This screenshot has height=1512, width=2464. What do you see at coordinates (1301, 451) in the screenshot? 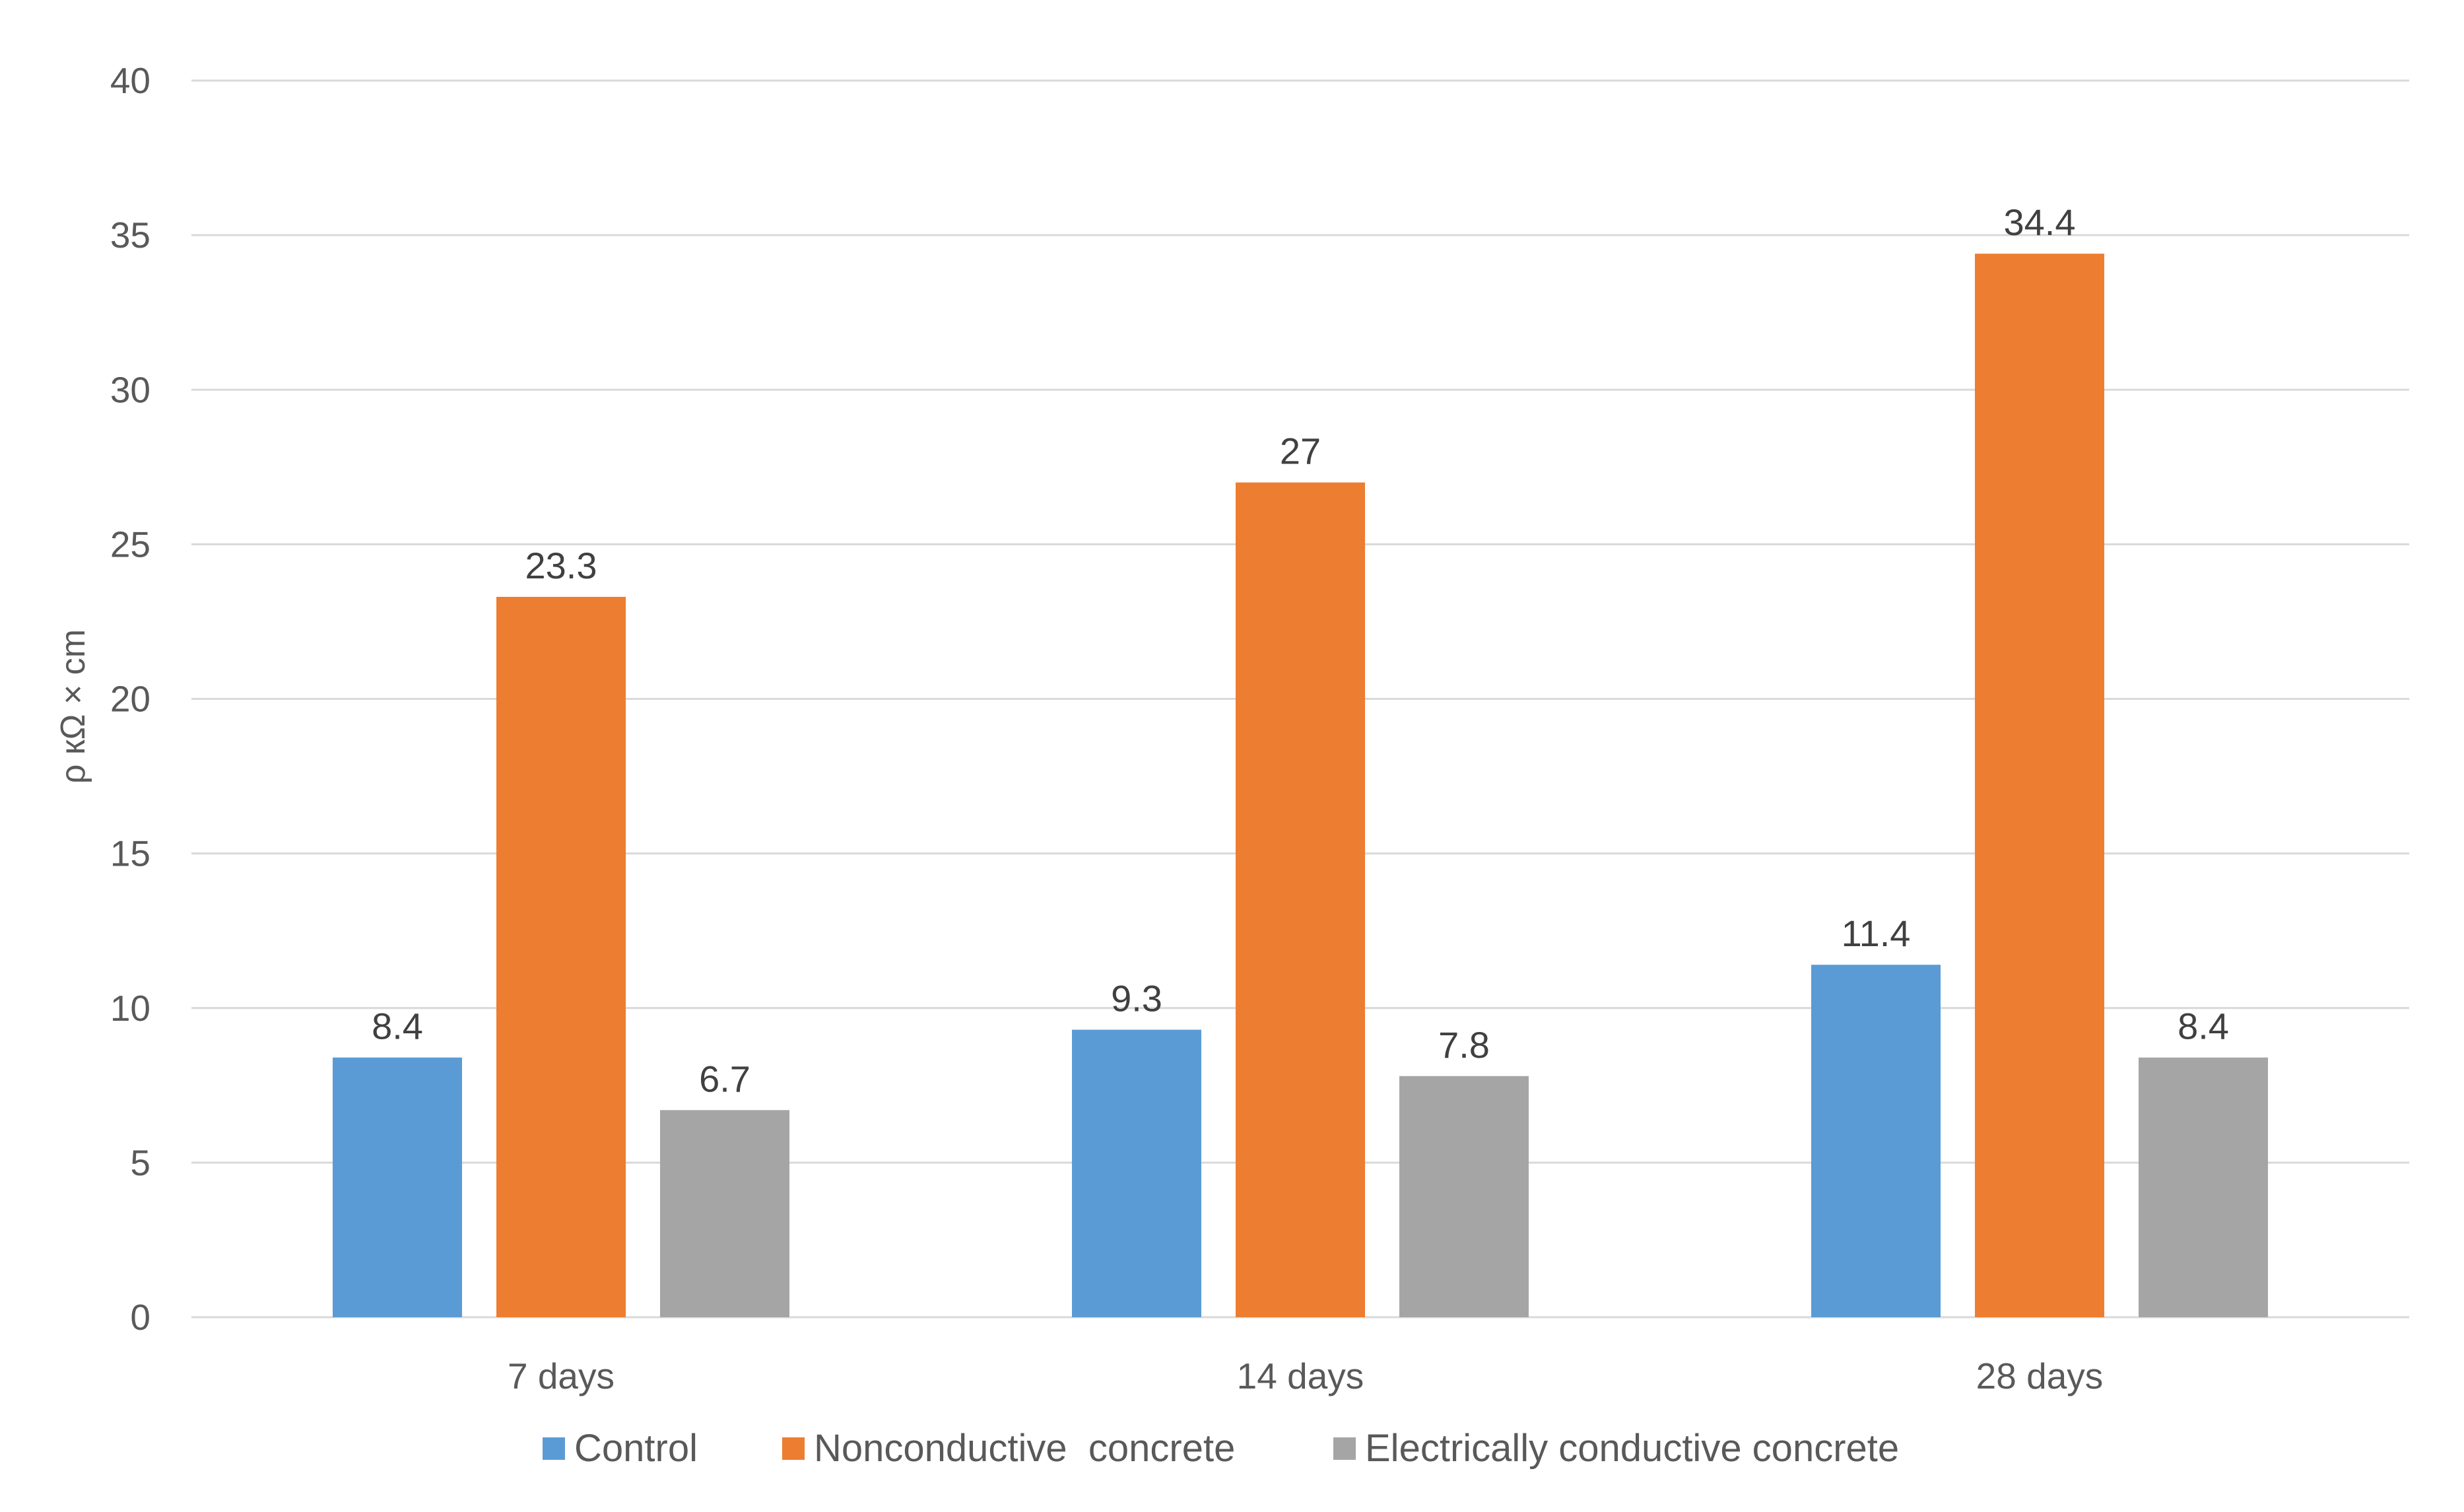
I see `data-label: 27` at bounding box center [1301, 451].